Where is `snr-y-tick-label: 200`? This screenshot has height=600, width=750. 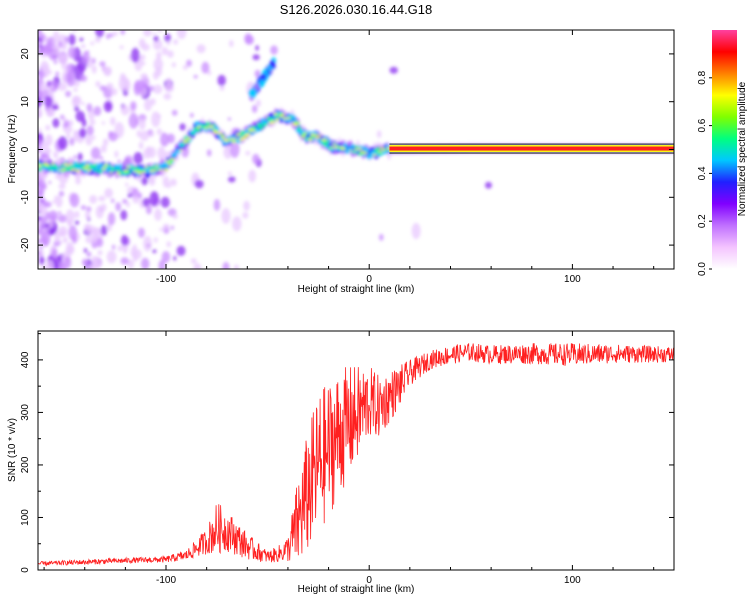
snr-y-tick-label: 200 is located at coordinates (25, 464).